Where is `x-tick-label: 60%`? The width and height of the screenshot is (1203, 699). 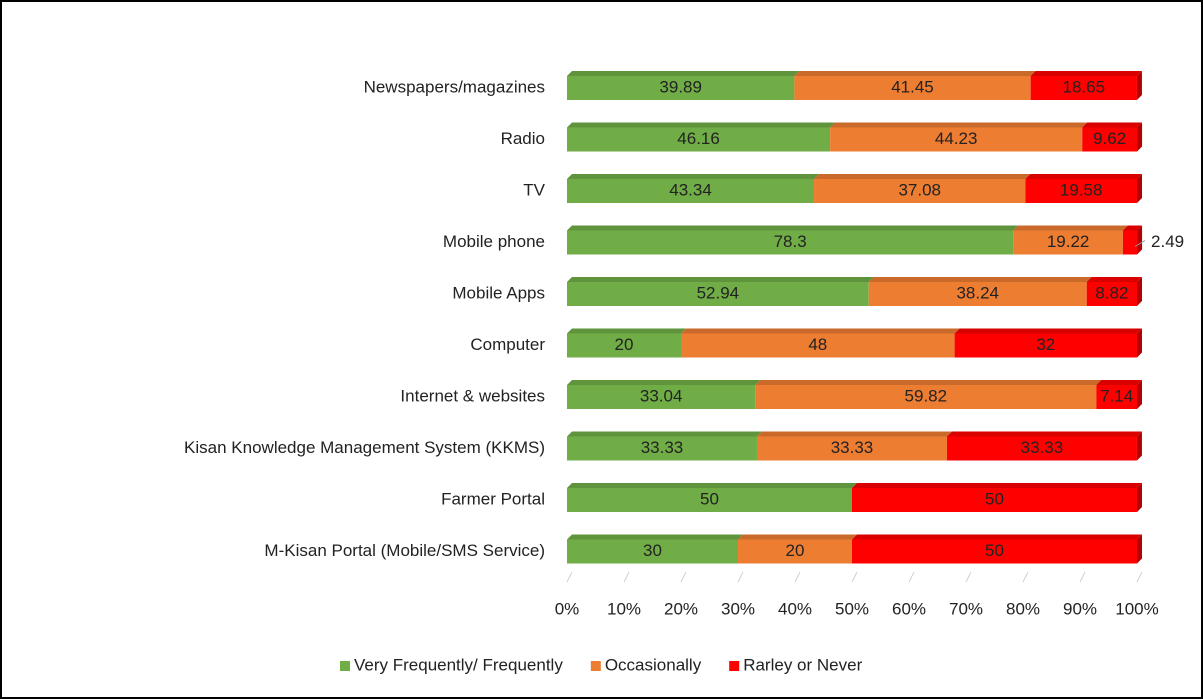 x-tick-label: 60% is located at coordinates (909, 608).